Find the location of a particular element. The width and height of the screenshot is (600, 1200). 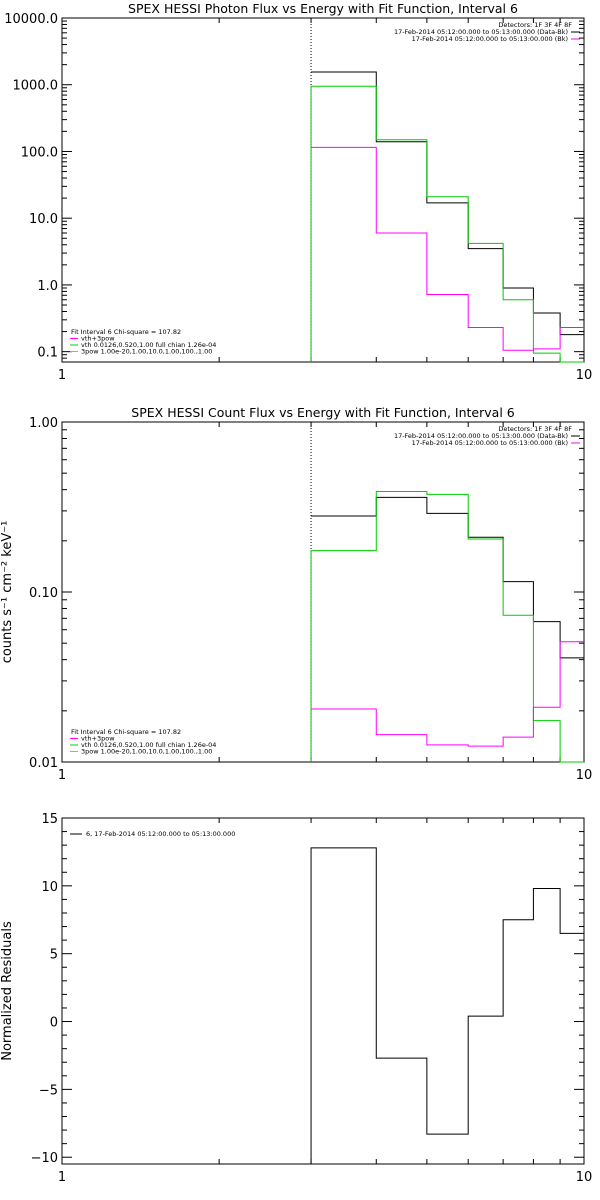

y-axis-label: counts s⁻¹ cm⁻² keV⁻¹ is located at coordinates (7, 592).